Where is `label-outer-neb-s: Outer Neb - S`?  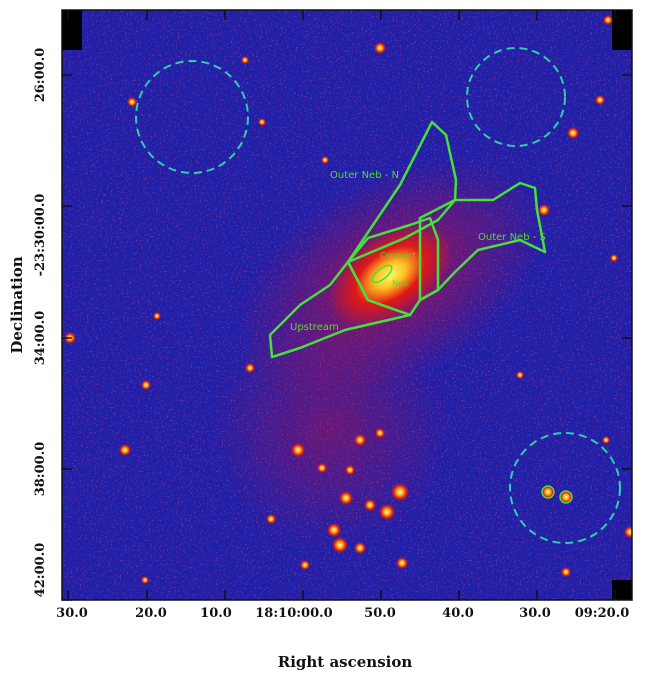
label-outer-neb-s: Outer Neb - S is located at coordinates (512, 237).